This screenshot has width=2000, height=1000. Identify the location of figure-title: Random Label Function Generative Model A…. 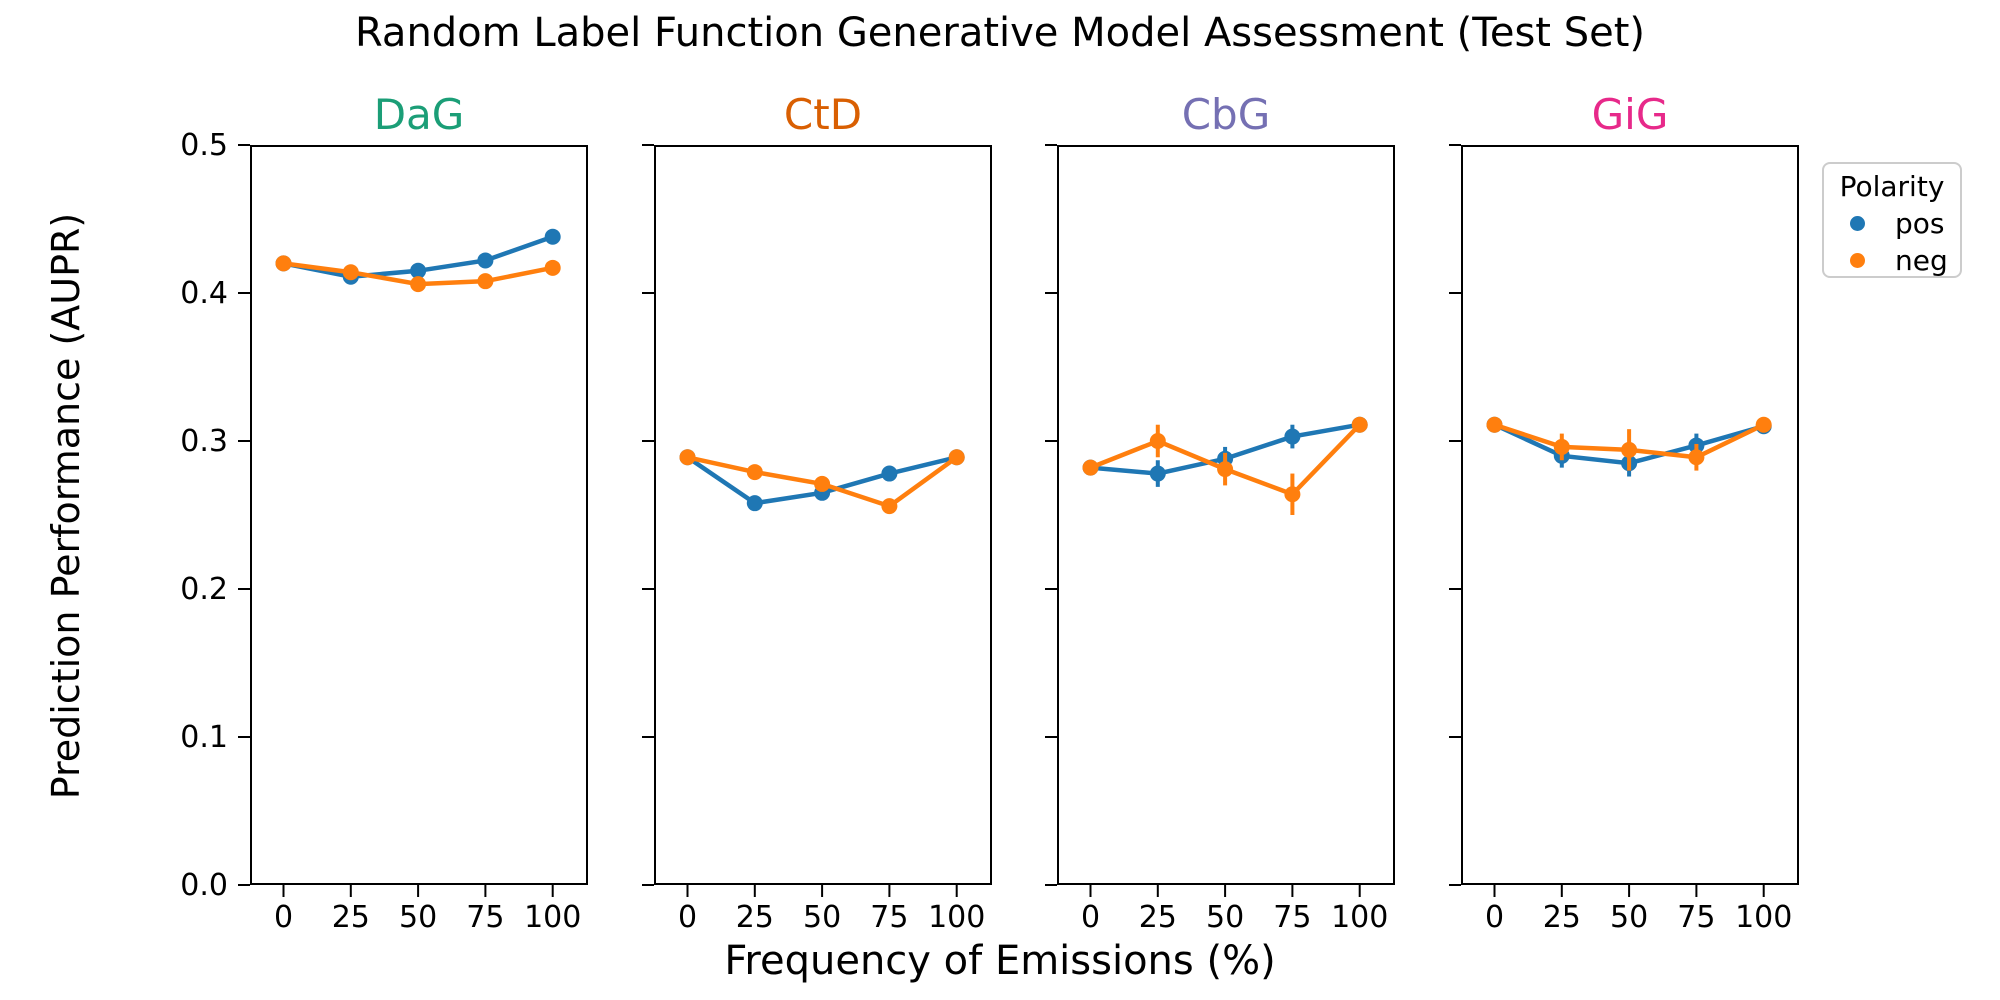
(1000, 33).